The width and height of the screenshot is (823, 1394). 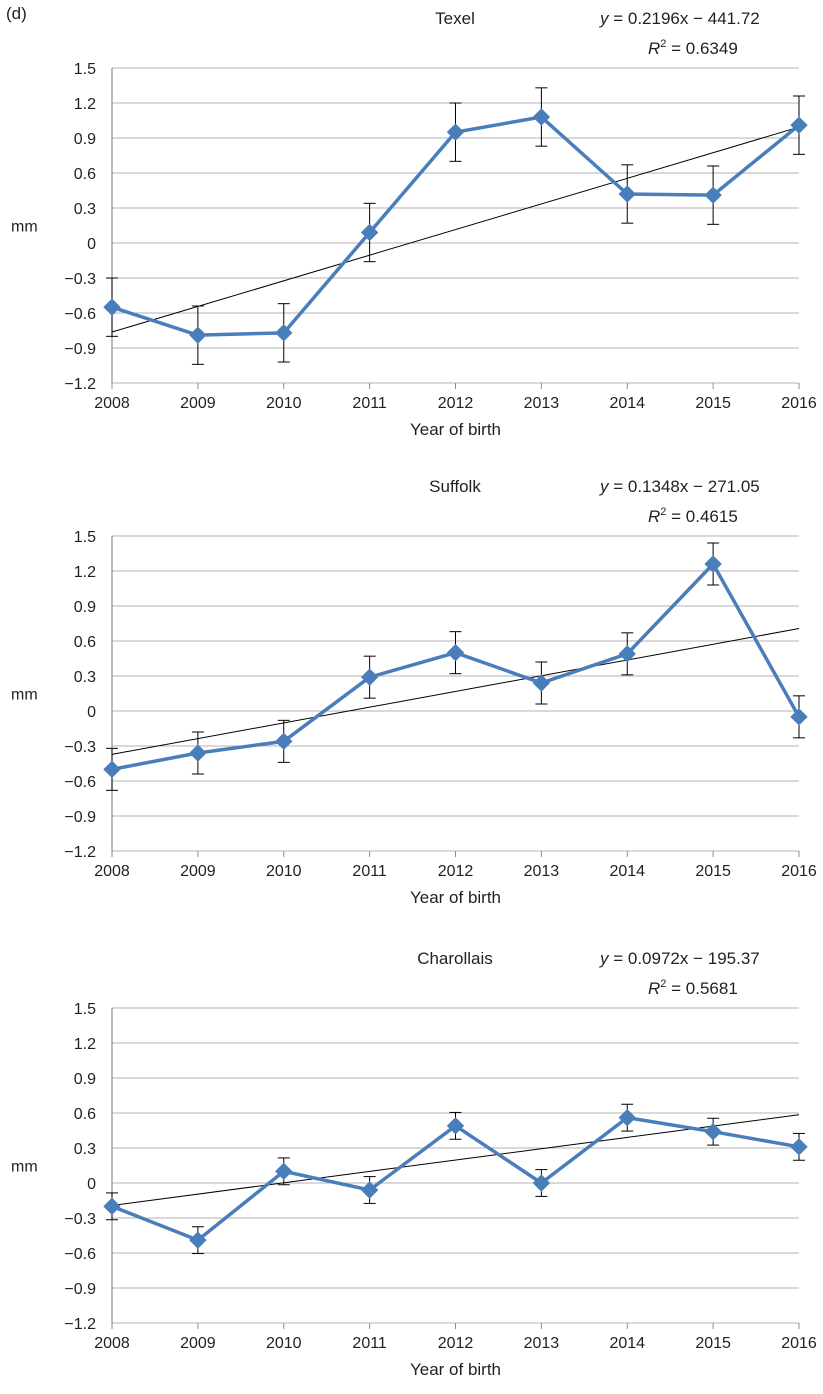 What do you see at coordinates (701, 516) in the screenshot?
I see `r-squared-value: = 0.4615` at bounding box center [701, 516].